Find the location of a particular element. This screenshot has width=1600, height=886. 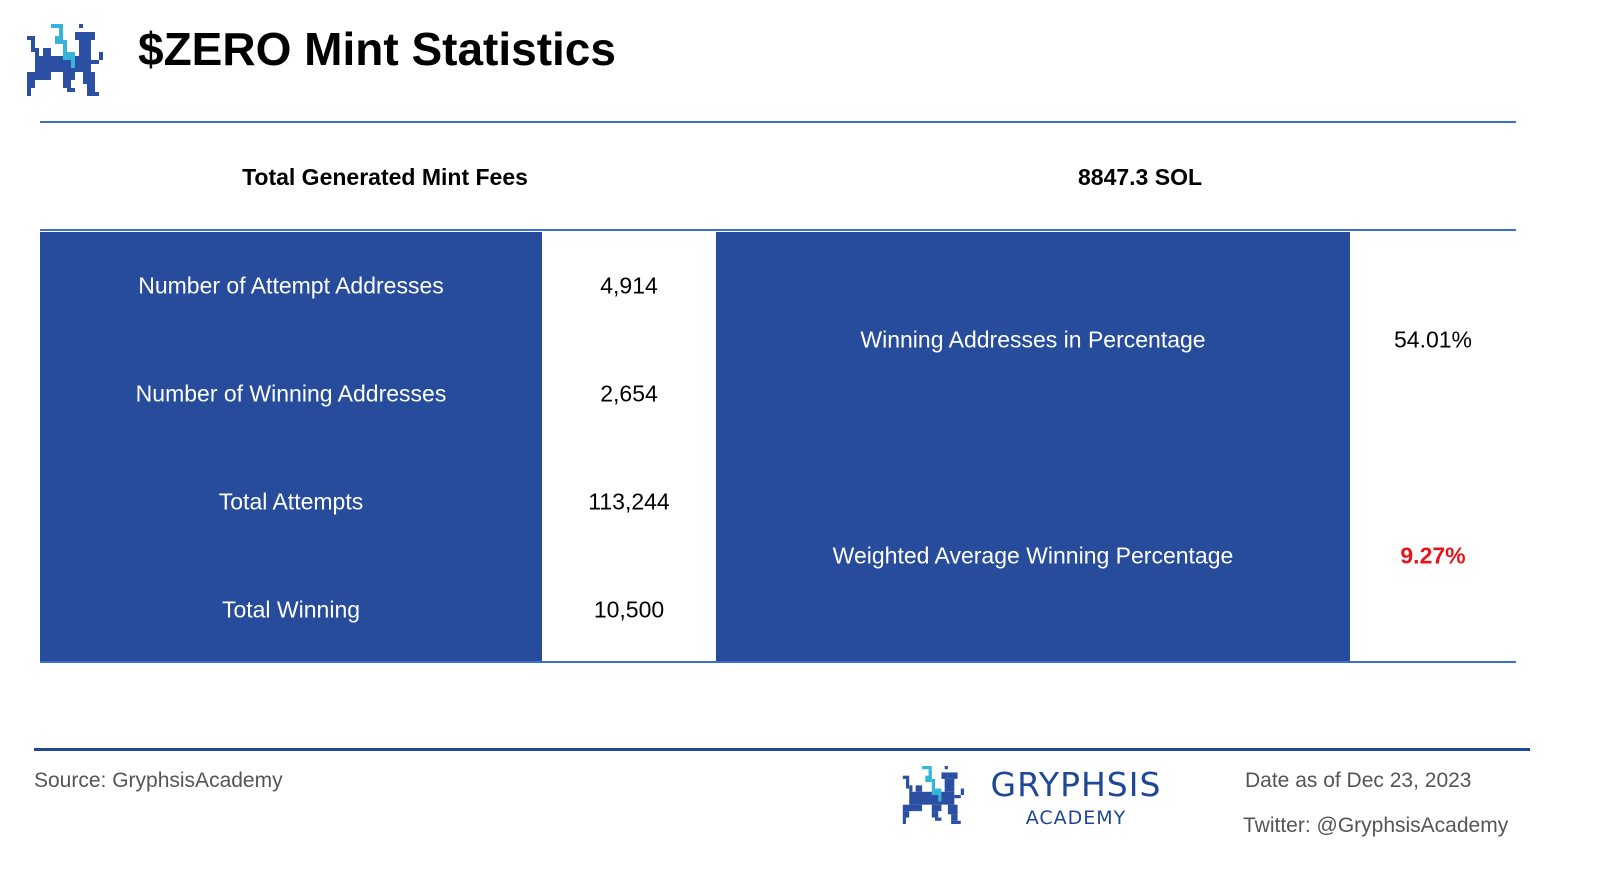

svg-text: GRYPHSIS is located at coordinates (1076, 784).